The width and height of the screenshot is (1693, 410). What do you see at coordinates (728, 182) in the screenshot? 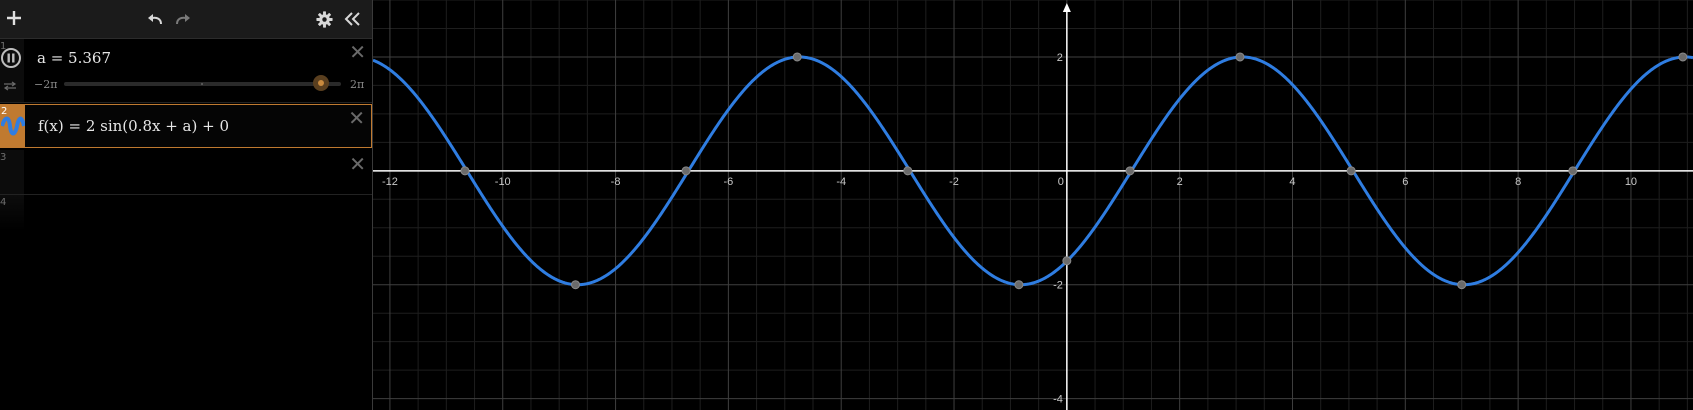
I see `x-tick-label: -6` at bounding box center [728, 182].